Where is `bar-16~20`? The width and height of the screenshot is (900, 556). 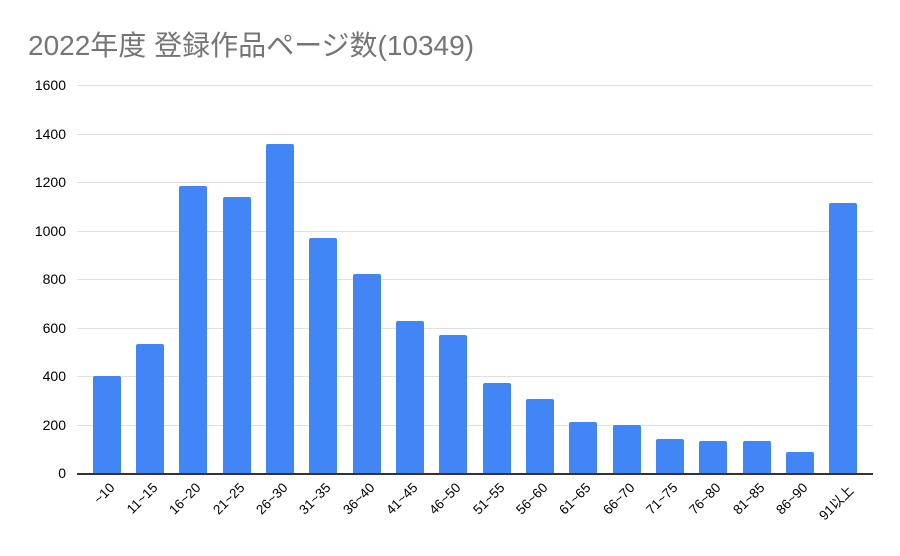 bar-16~20 is located at coordinates (193, 329).